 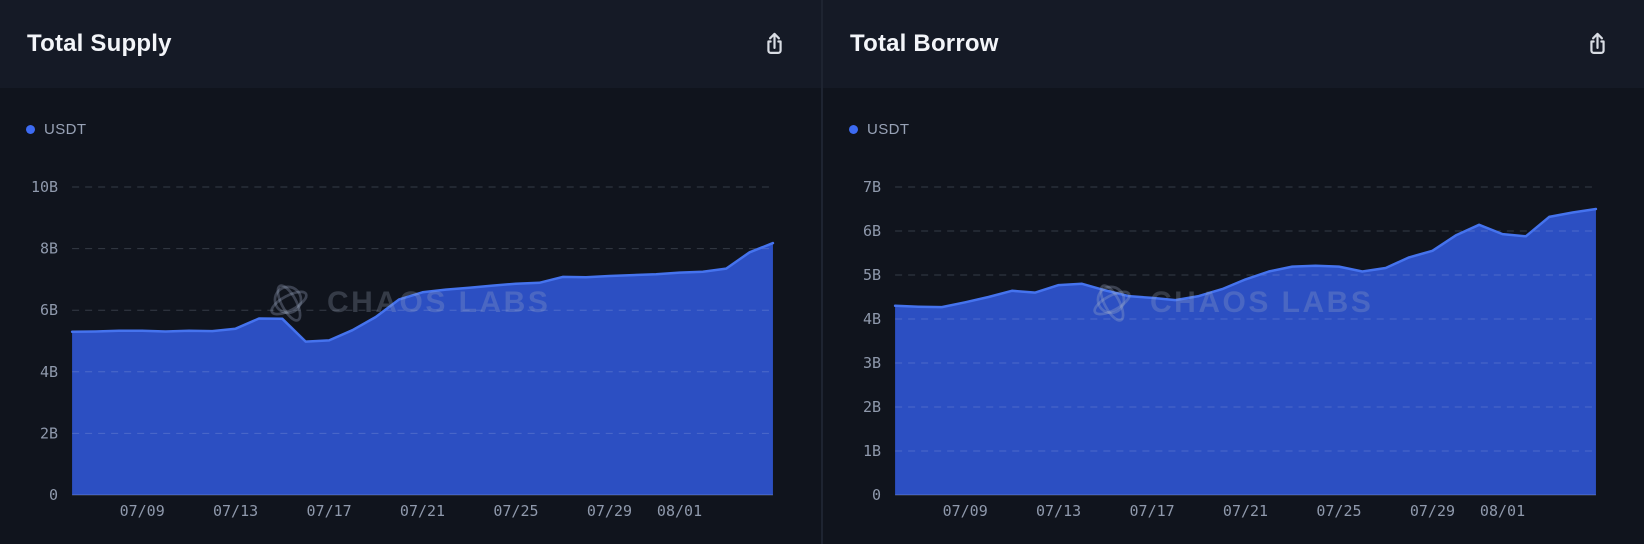 What do you see at coordinates (872, 275) in the screenshot?
I see `y-tick-label: 5B` at bounding box center [872, 275].